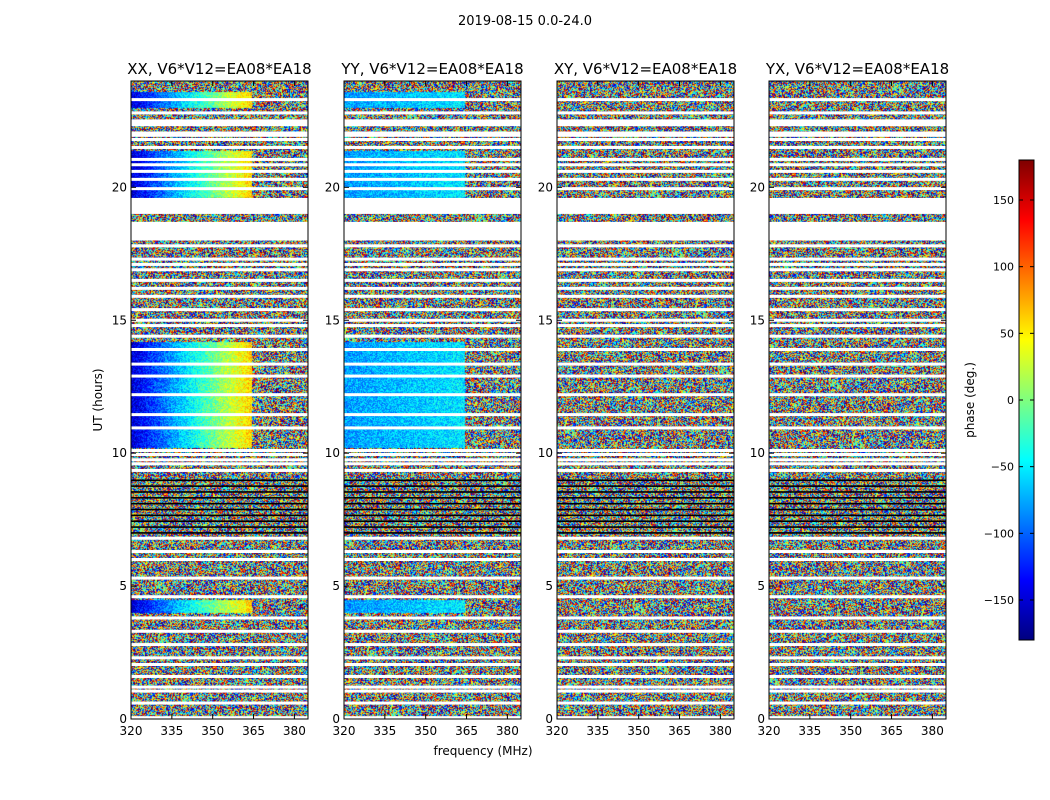  What do you see at coordinates (219, 400) in the screenshot?
I see `panel-frame` at bounding box center [219, 400].